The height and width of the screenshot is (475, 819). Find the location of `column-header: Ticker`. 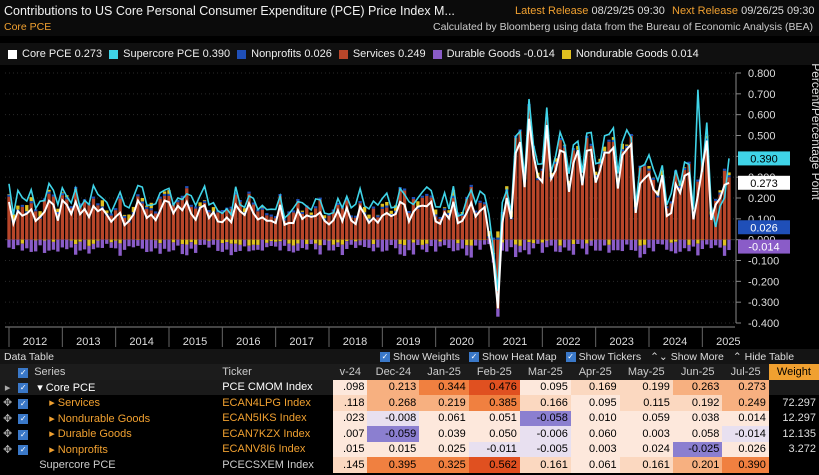

column-header: Ticker is located at coordinates (276, 372).